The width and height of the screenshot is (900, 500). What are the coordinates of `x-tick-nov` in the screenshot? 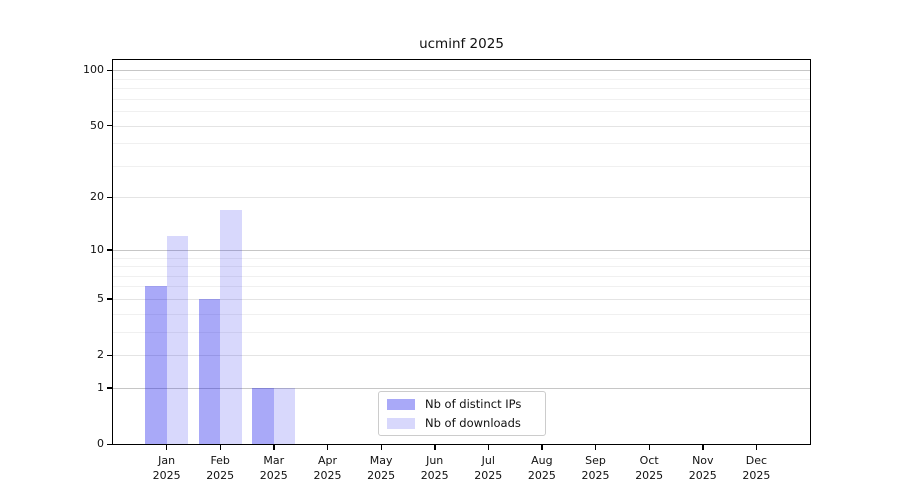 It's located at (703, 447).